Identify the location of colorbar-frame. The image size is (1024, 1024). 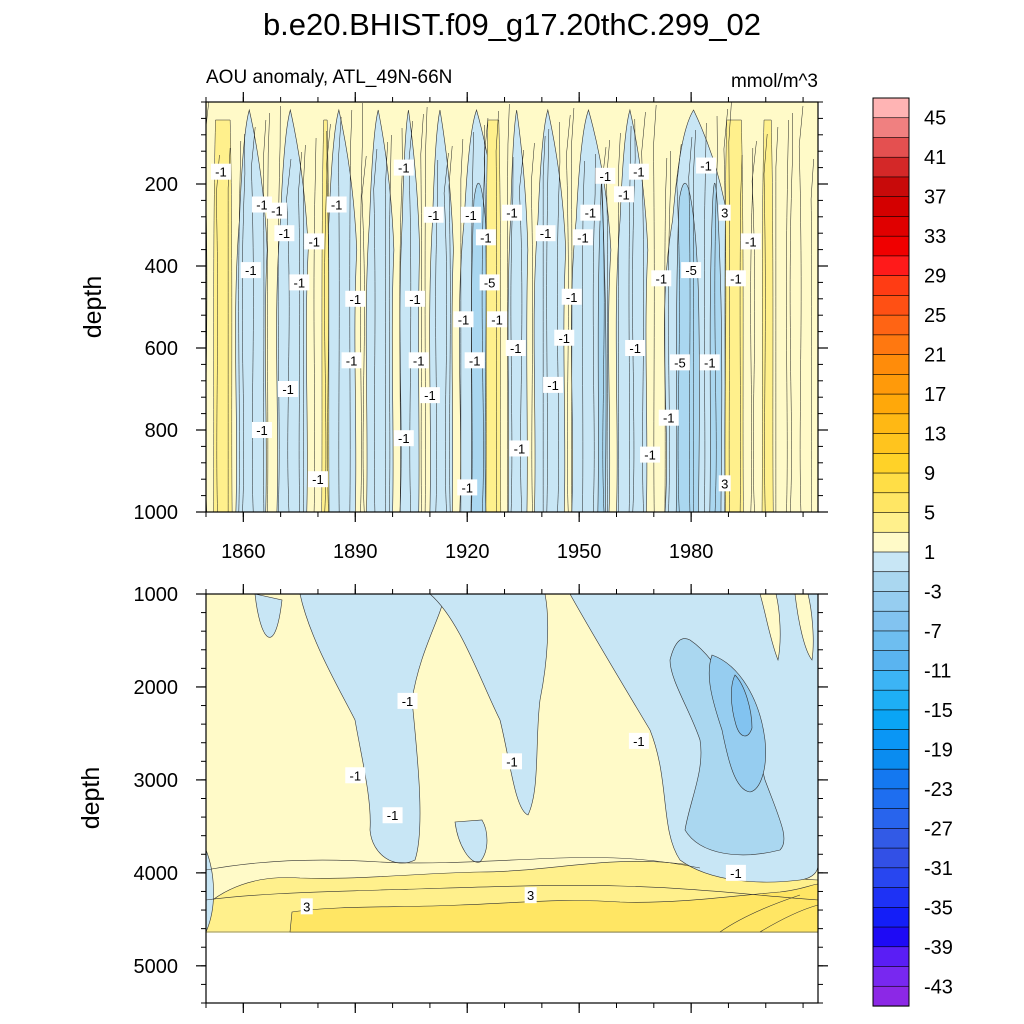
(891, 552).